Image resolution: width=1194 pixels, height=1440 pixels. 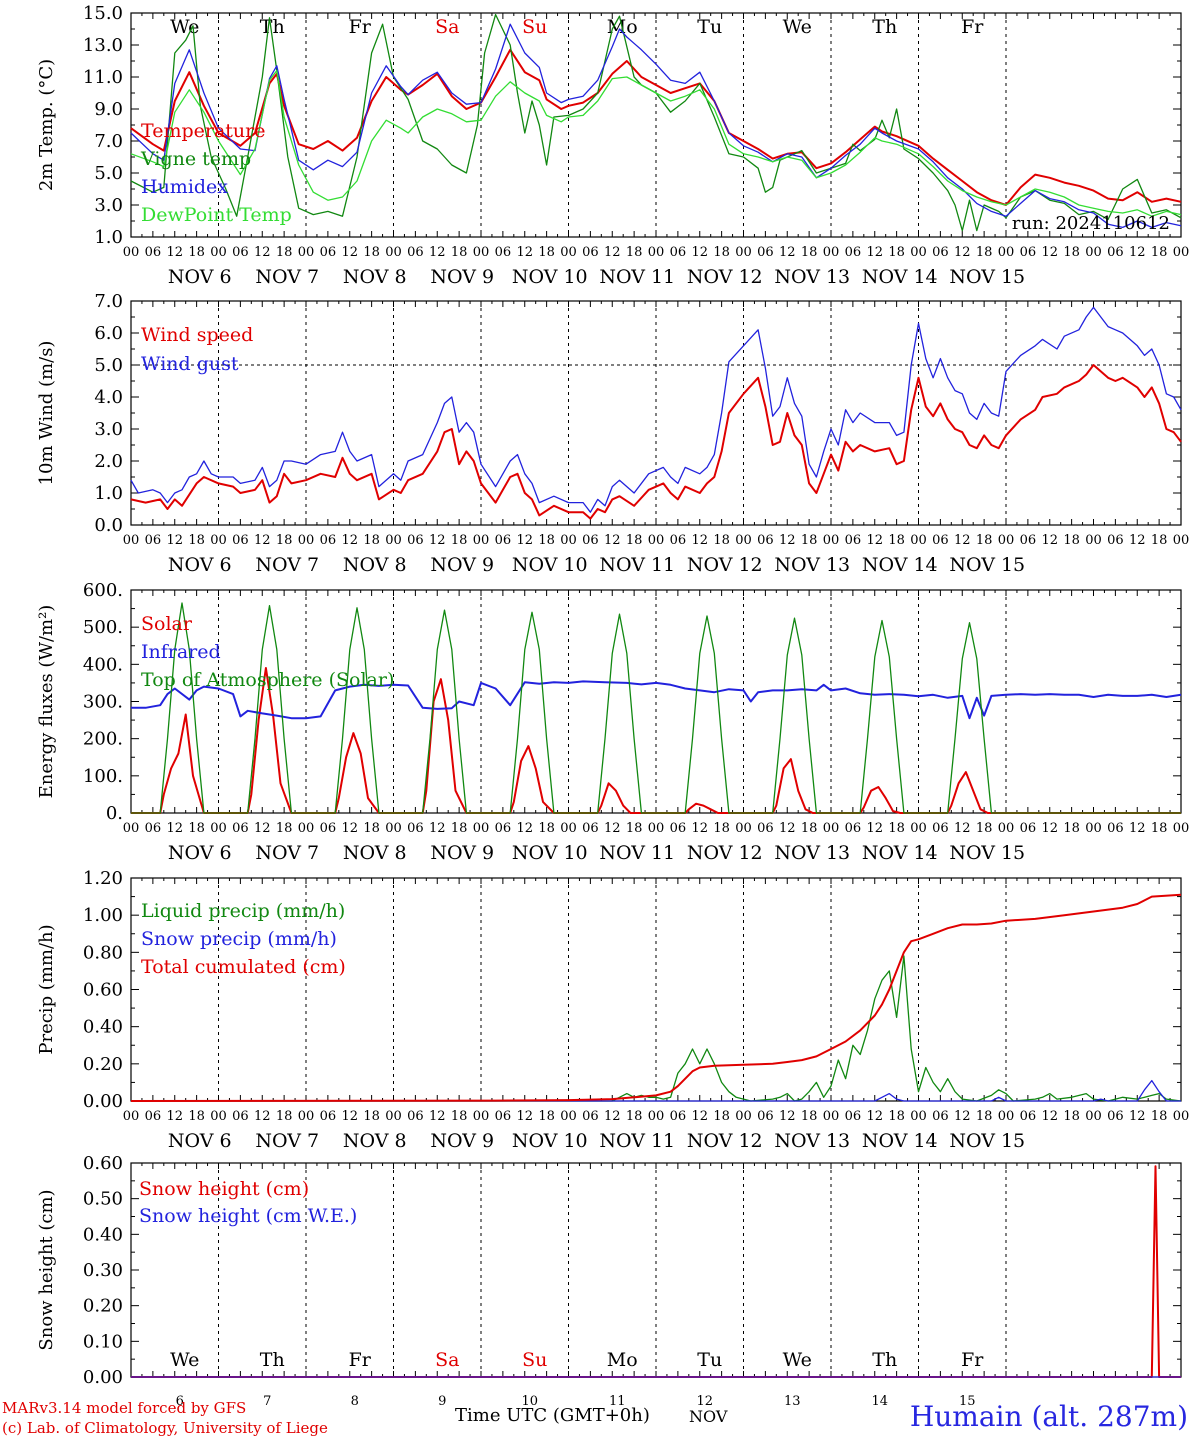 I want to click on y-tick-label: 1.20, so click(x=103, y=878).